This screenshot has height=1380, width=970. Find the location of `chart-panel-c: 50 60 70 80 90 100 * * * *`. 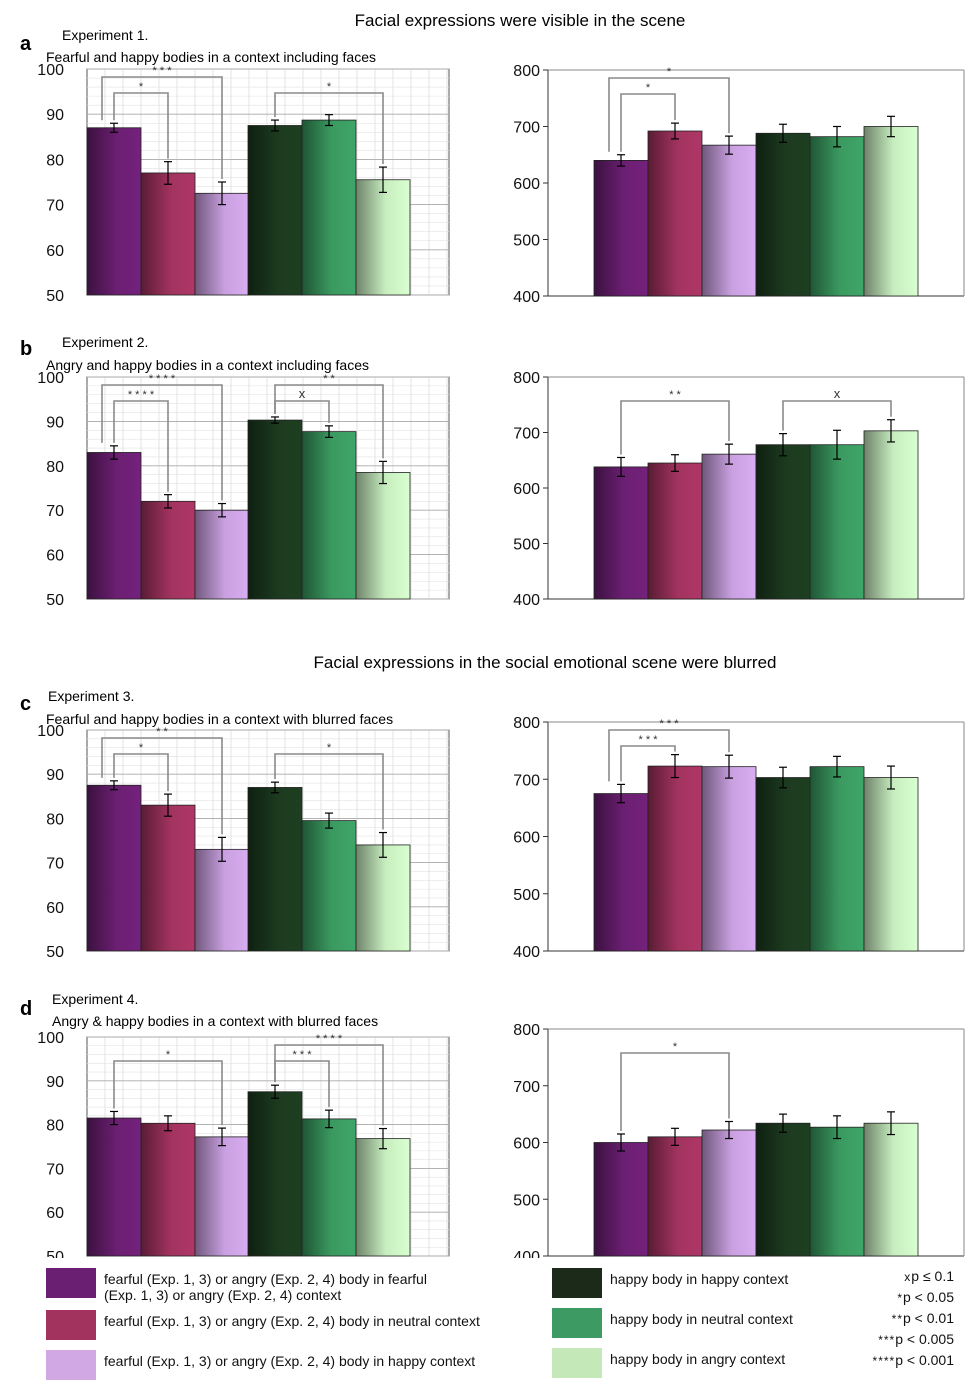

chart-panel-c: 50 60 70 80 90 100 * * * * is located at coordinates (243, 842).